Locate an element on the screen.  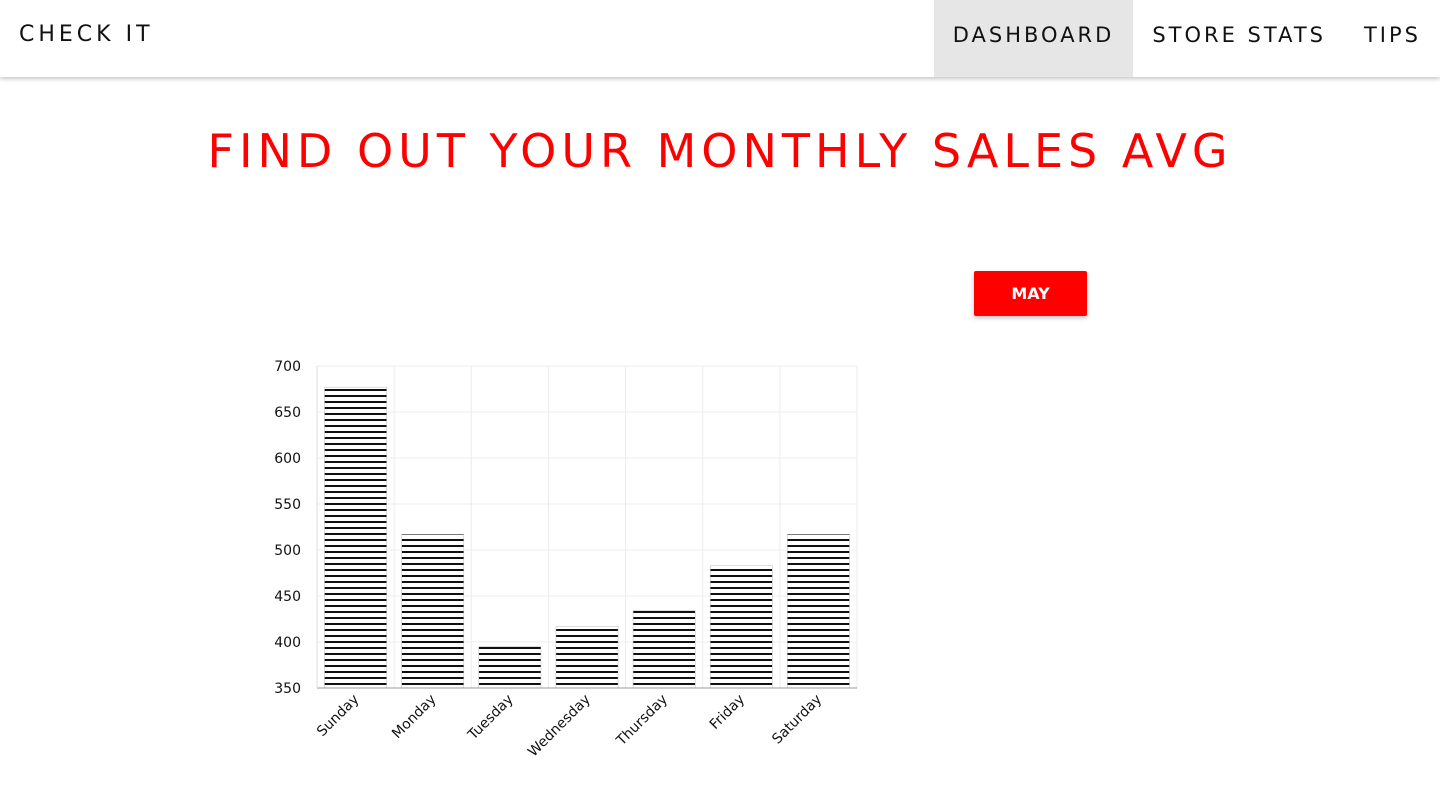
bar-wednesday is located at coordinates (587, 657).